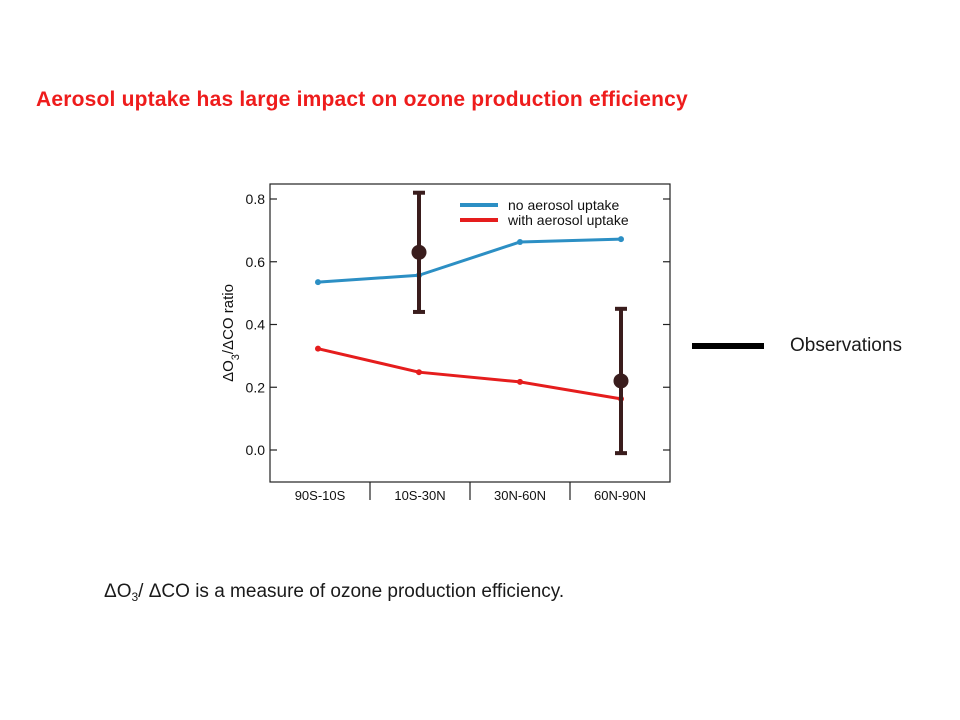 The height and width of the screenshot is (720, 960). I want to click on observations-legend-label: Observations, so click(846, 345).